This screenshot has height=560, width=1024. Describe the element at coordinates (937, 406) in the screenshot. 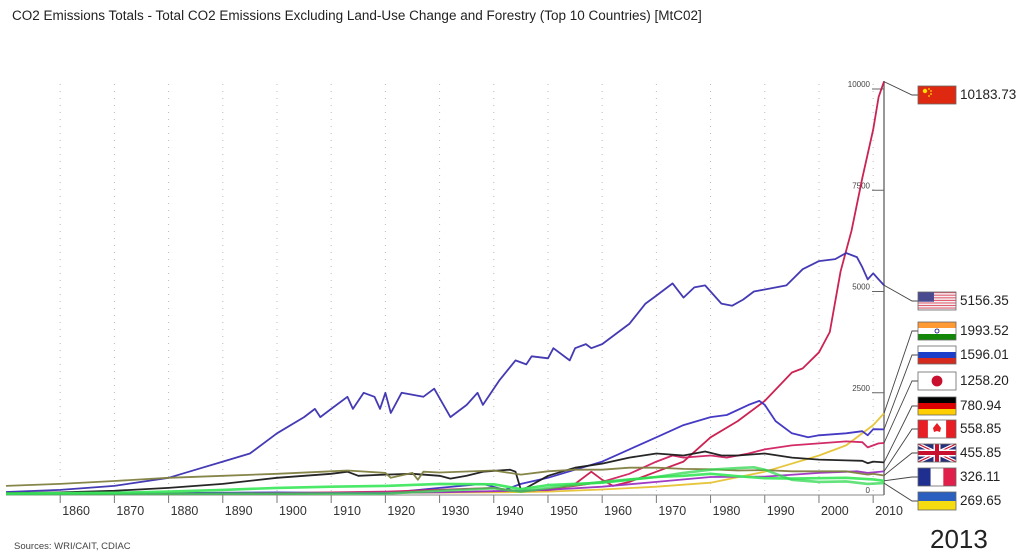

I see `germany-flag-icon` at that location.